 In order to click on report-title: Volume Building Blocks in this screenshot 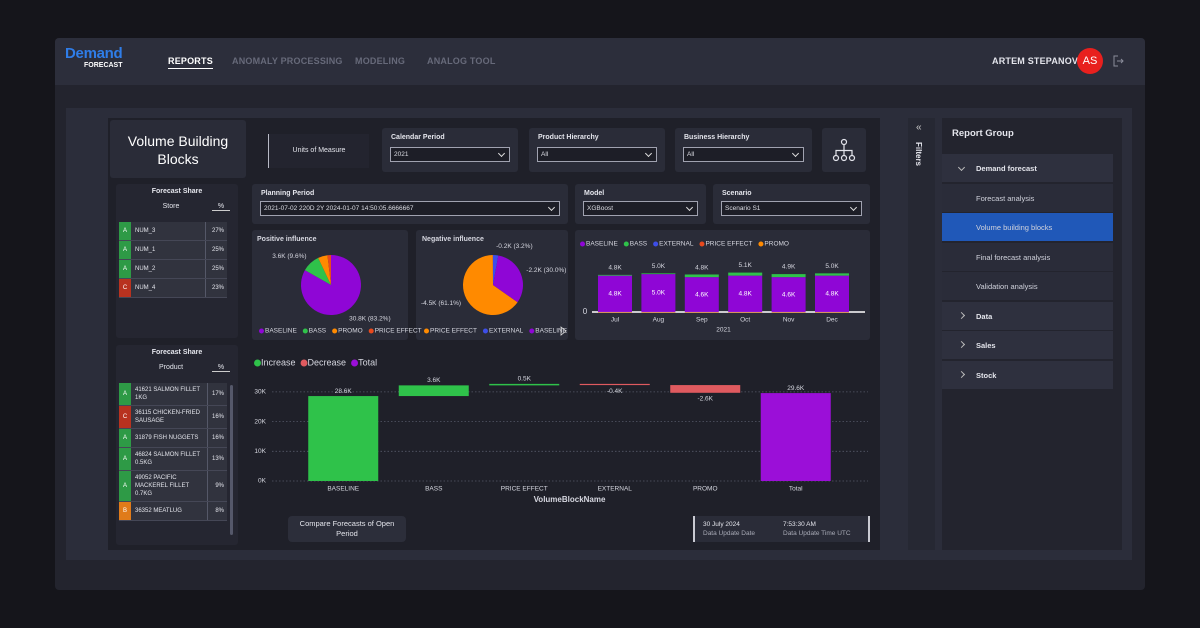, I will do `click(178, 150)`.